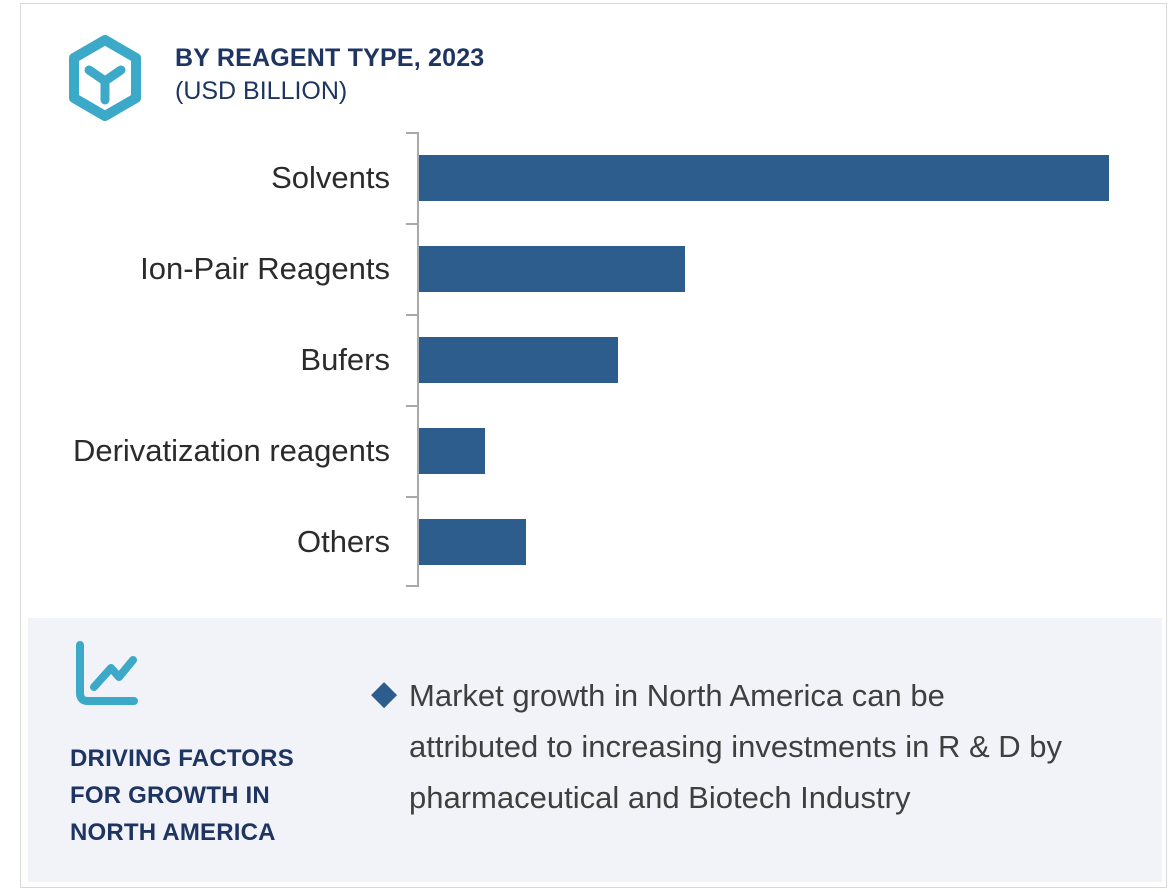 This screenshot has width=1170, height=892. Describe the element at coordinates (231, 450) in the screenshot. I see `category-label: Derivatization reagents` at that location.